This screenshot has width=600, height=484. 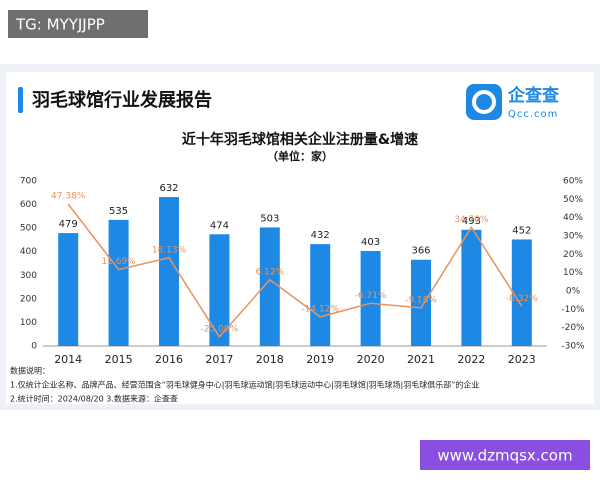 What do you see at coordinates (573, 292) in the screenshot?
I see `y2-tick-label: 0%` at bounding box center [573, 292].